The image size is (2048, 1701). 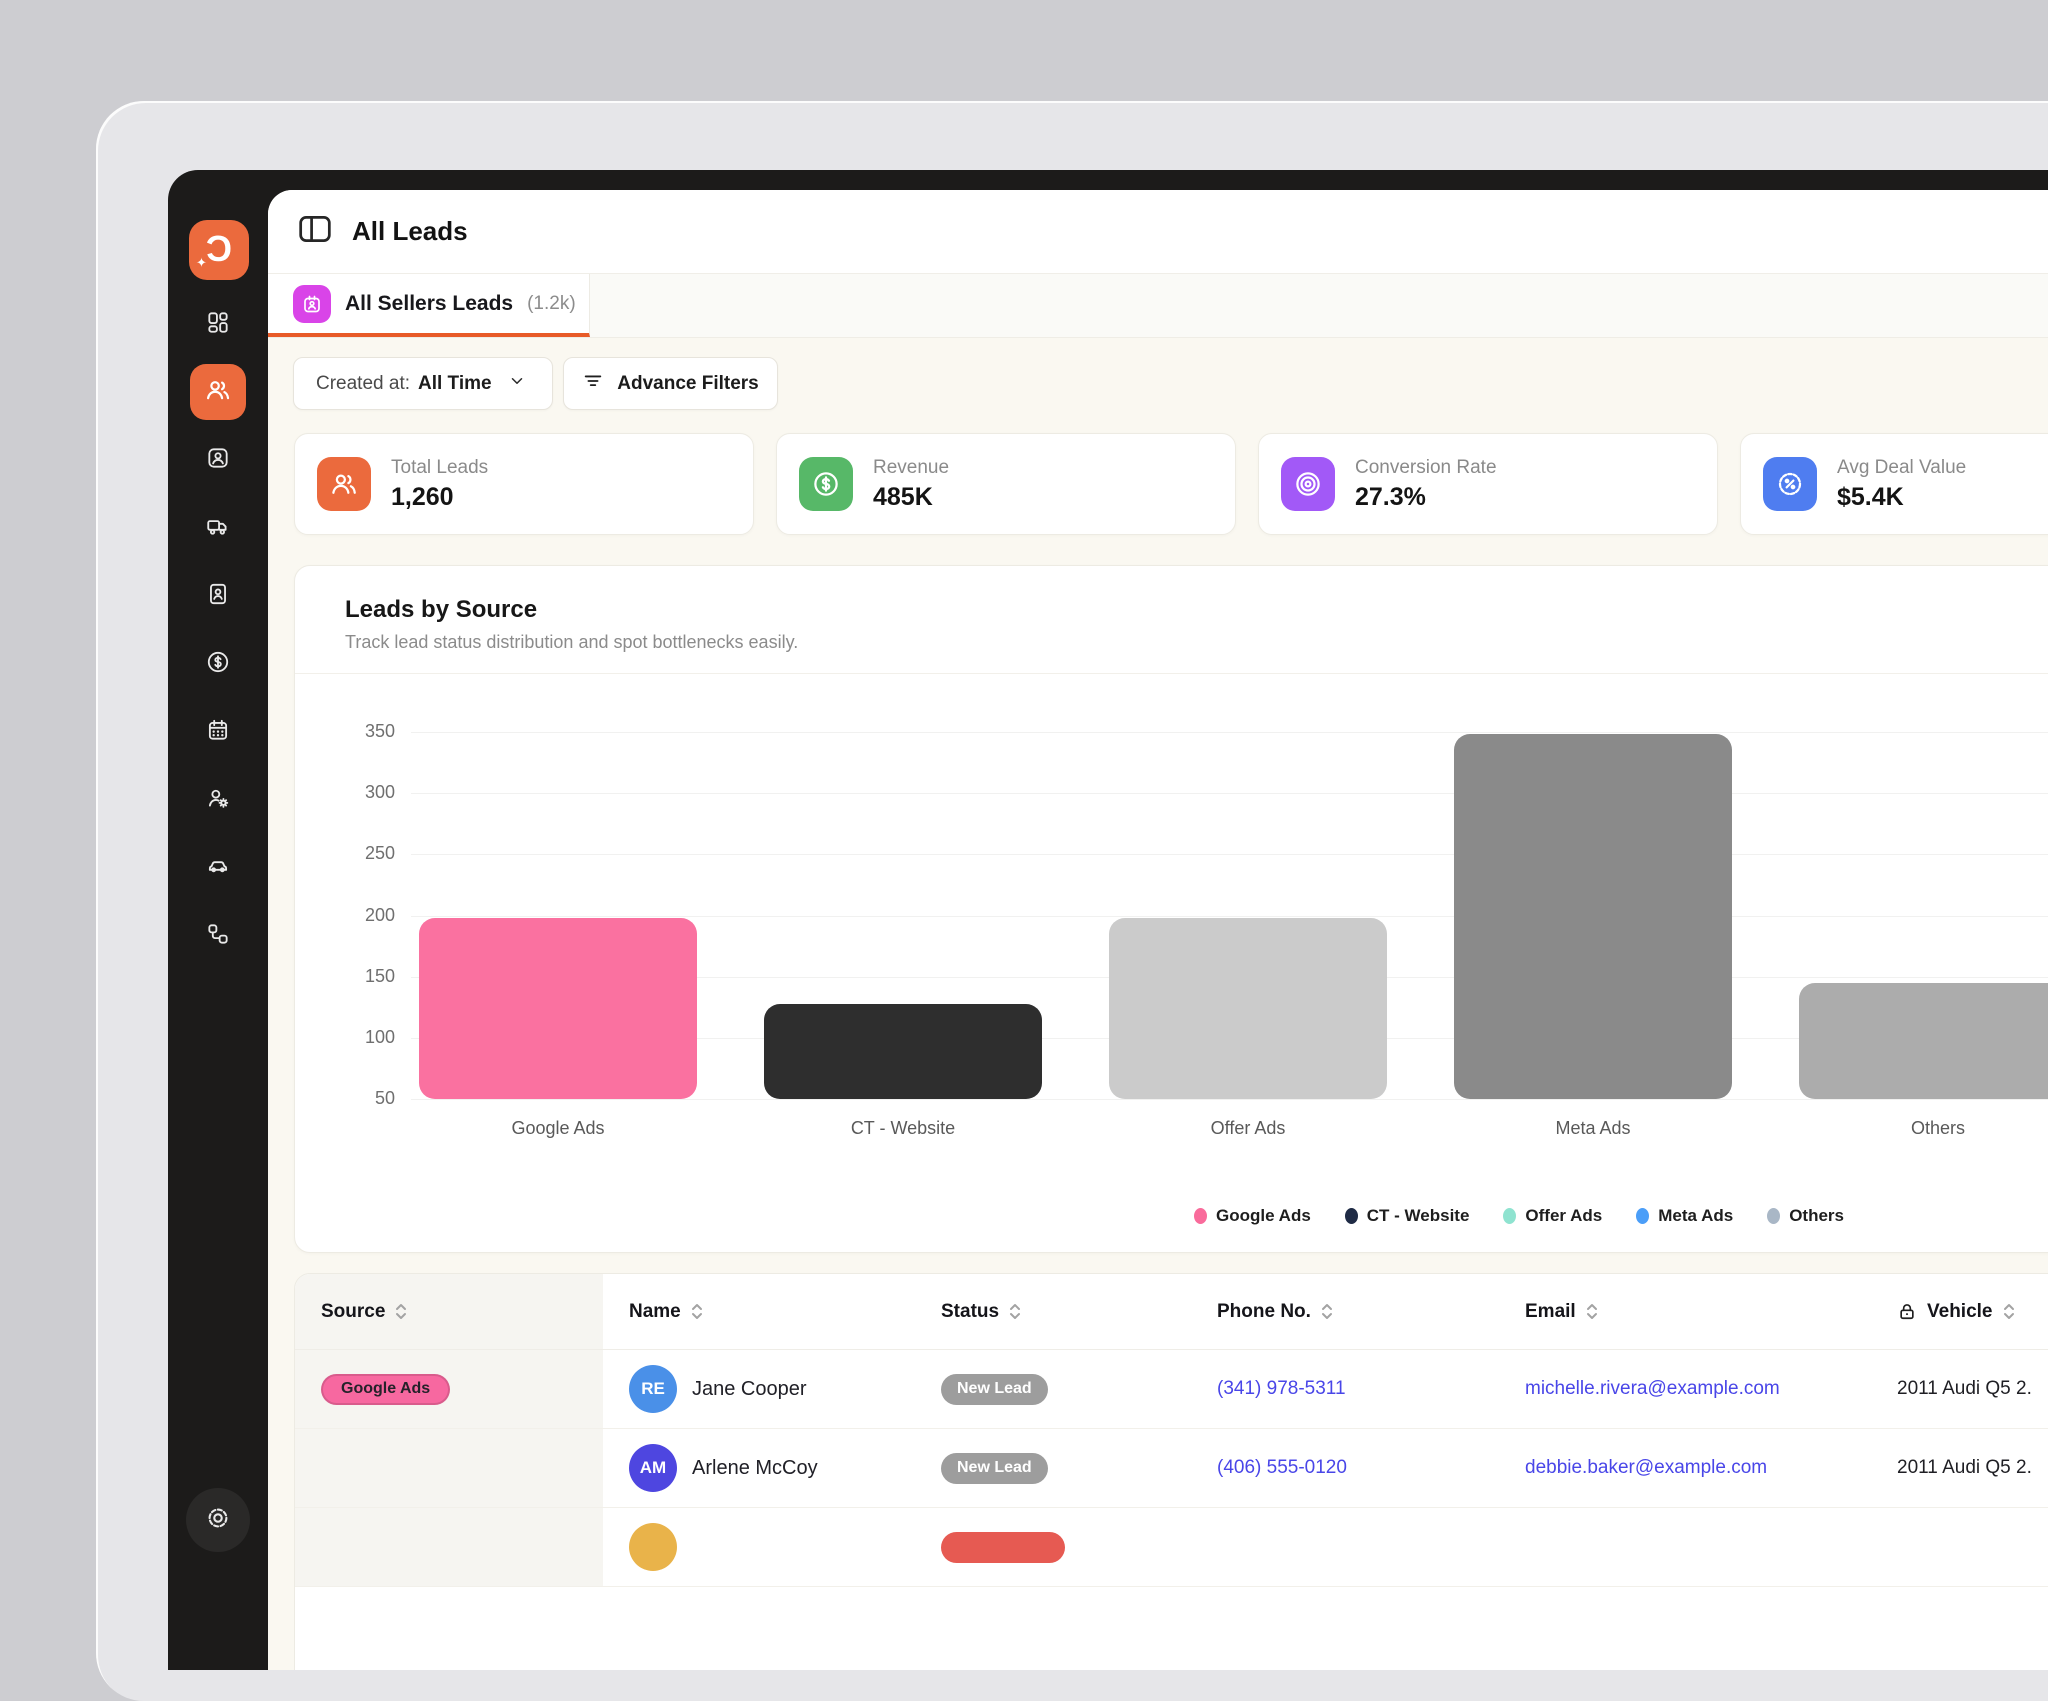 I want to click on stat-label: Conversion Rate, so click(x=1426, y=467).